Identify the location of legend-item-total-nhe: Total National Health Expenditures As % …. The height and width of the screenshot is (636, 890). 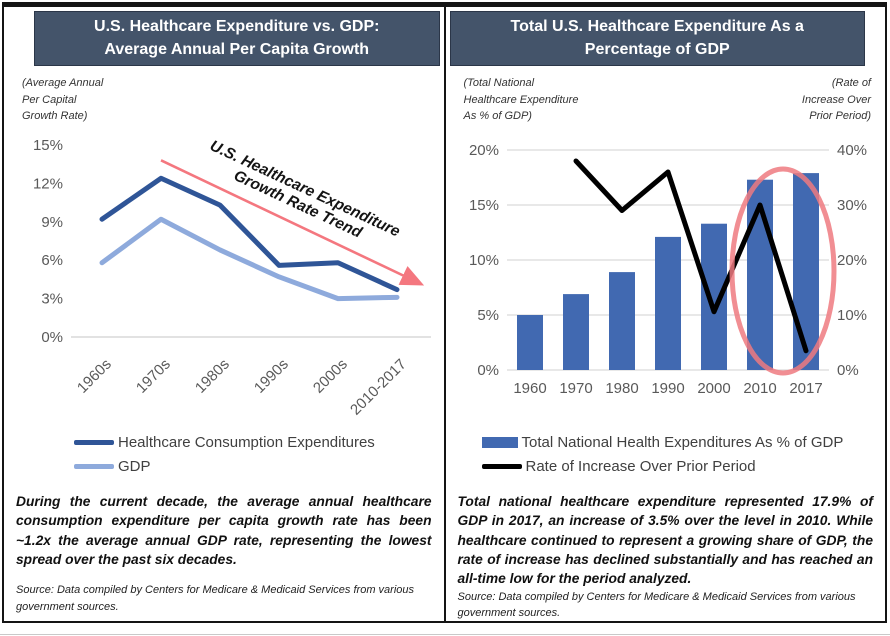
(683, 442).